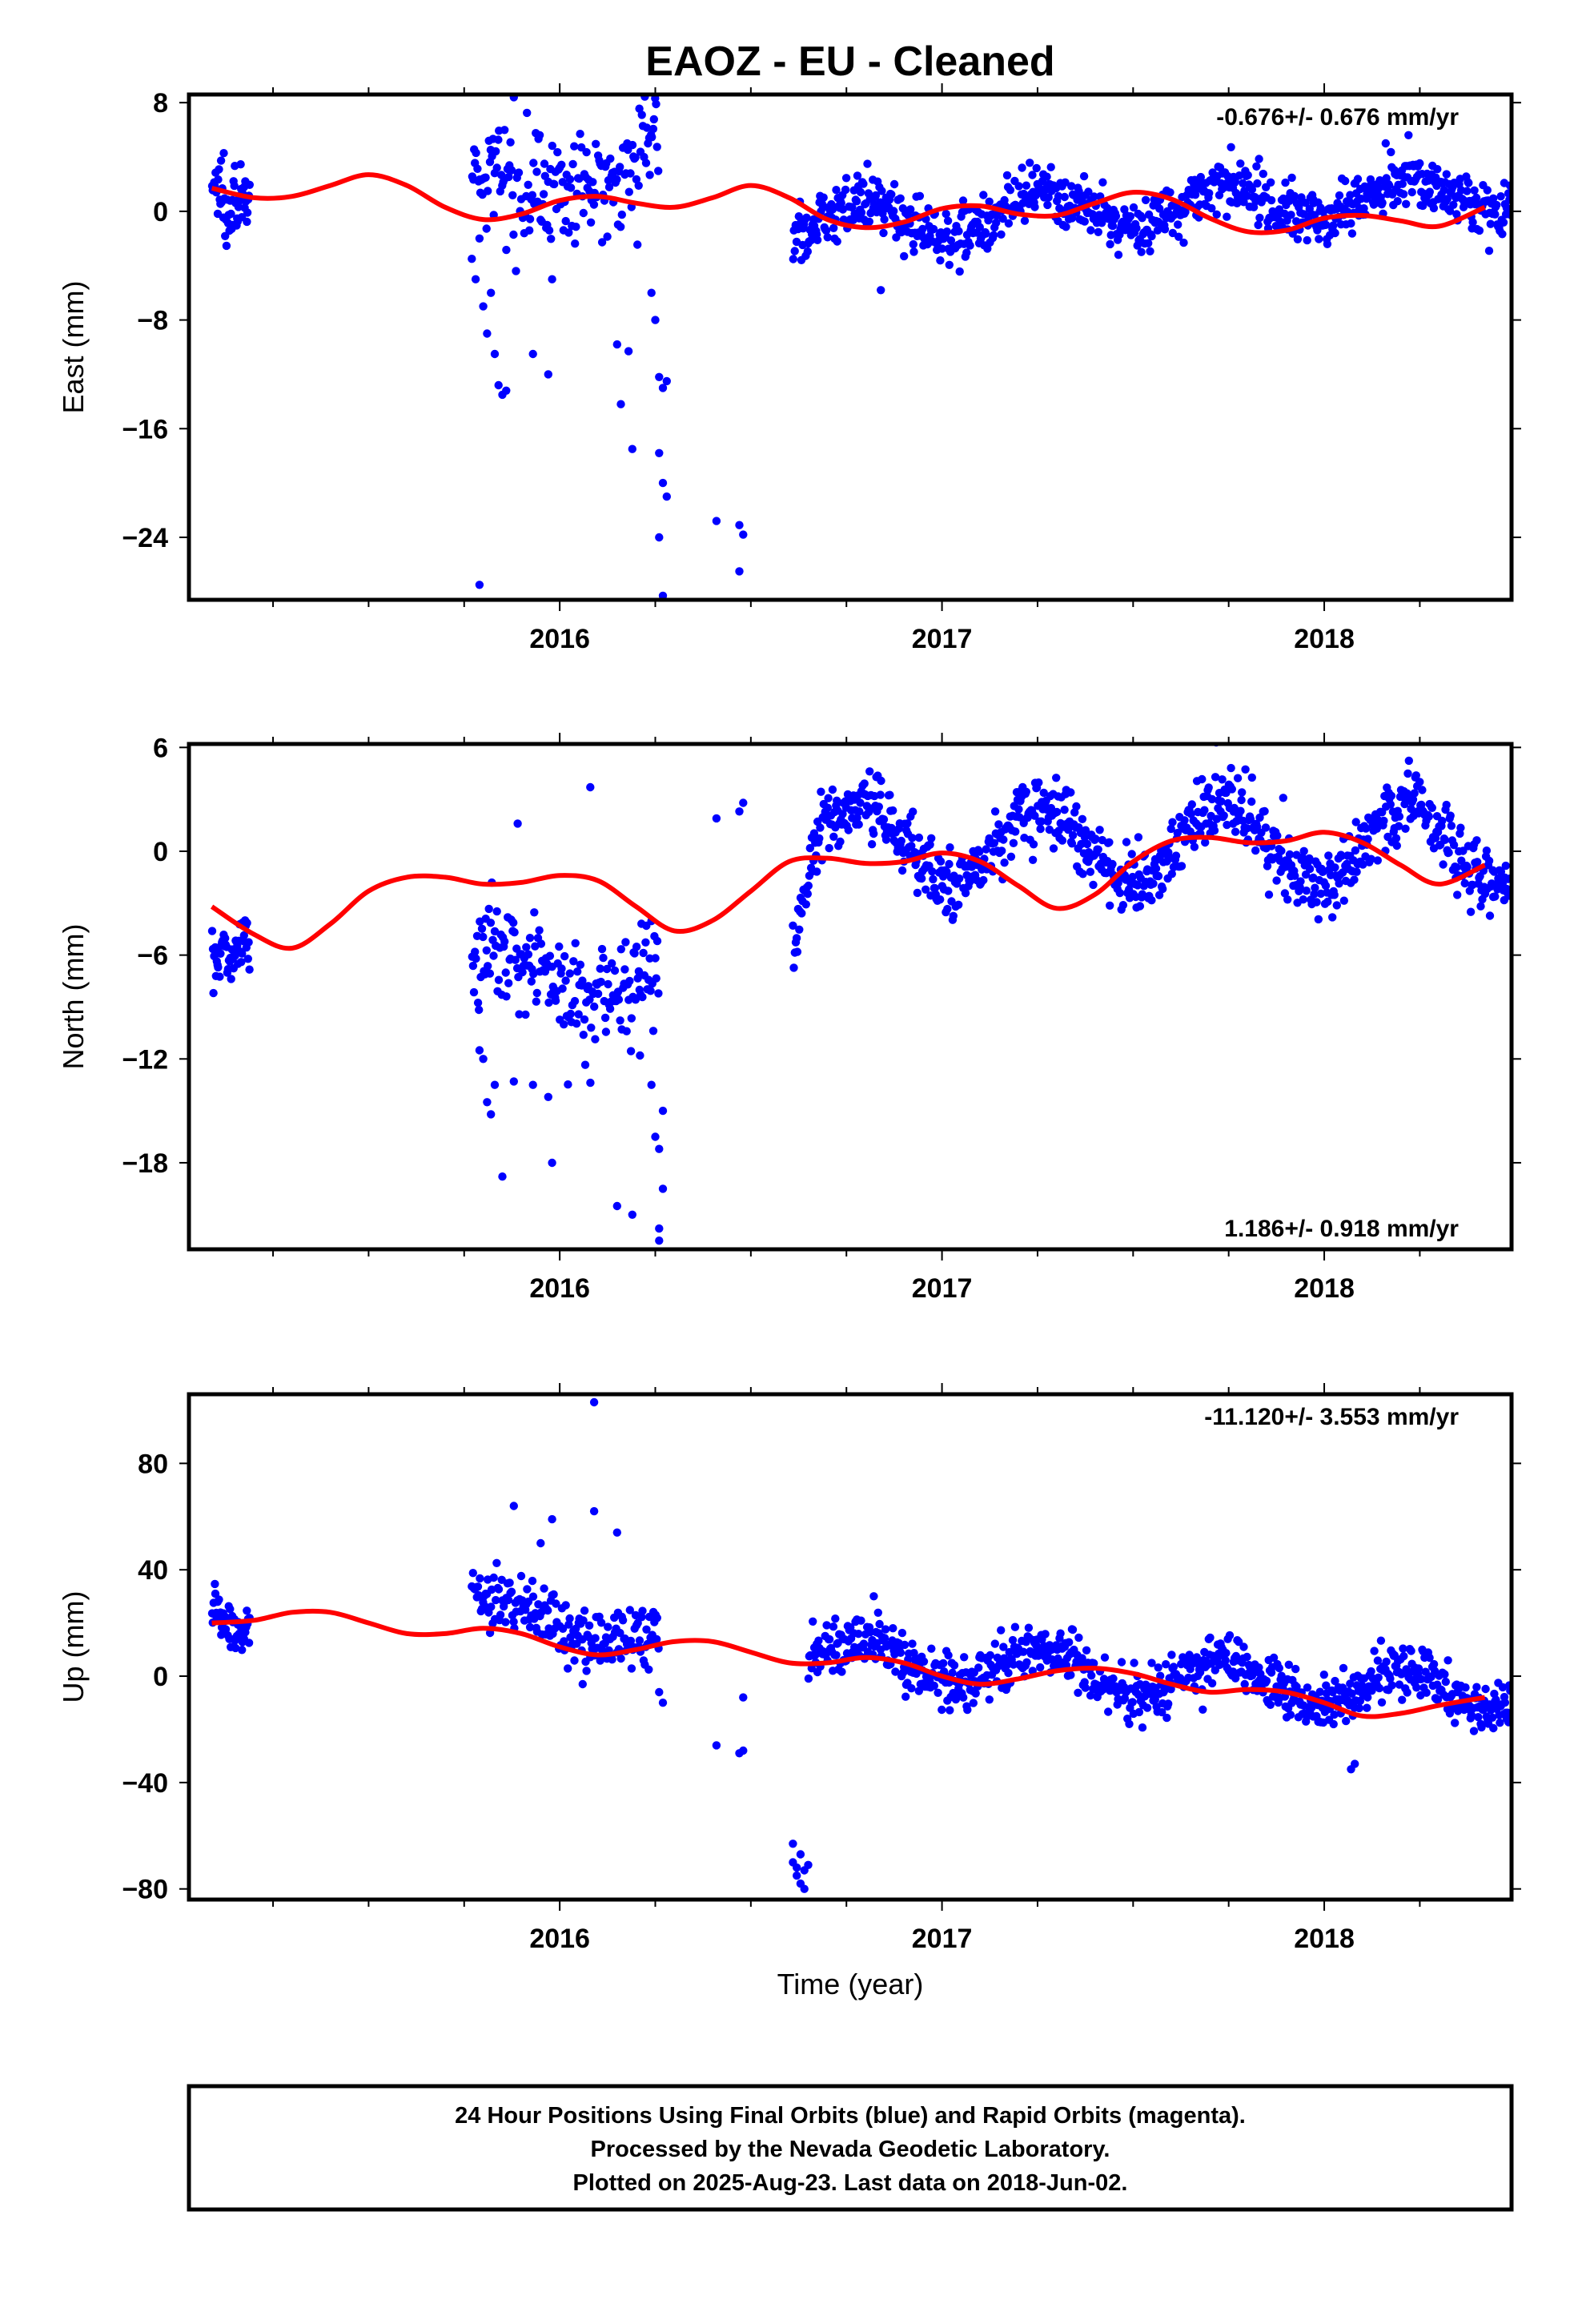  Describe the element at coordinates (152, 321) in the screenshot. I see `y-tick-label: −8` at that location.